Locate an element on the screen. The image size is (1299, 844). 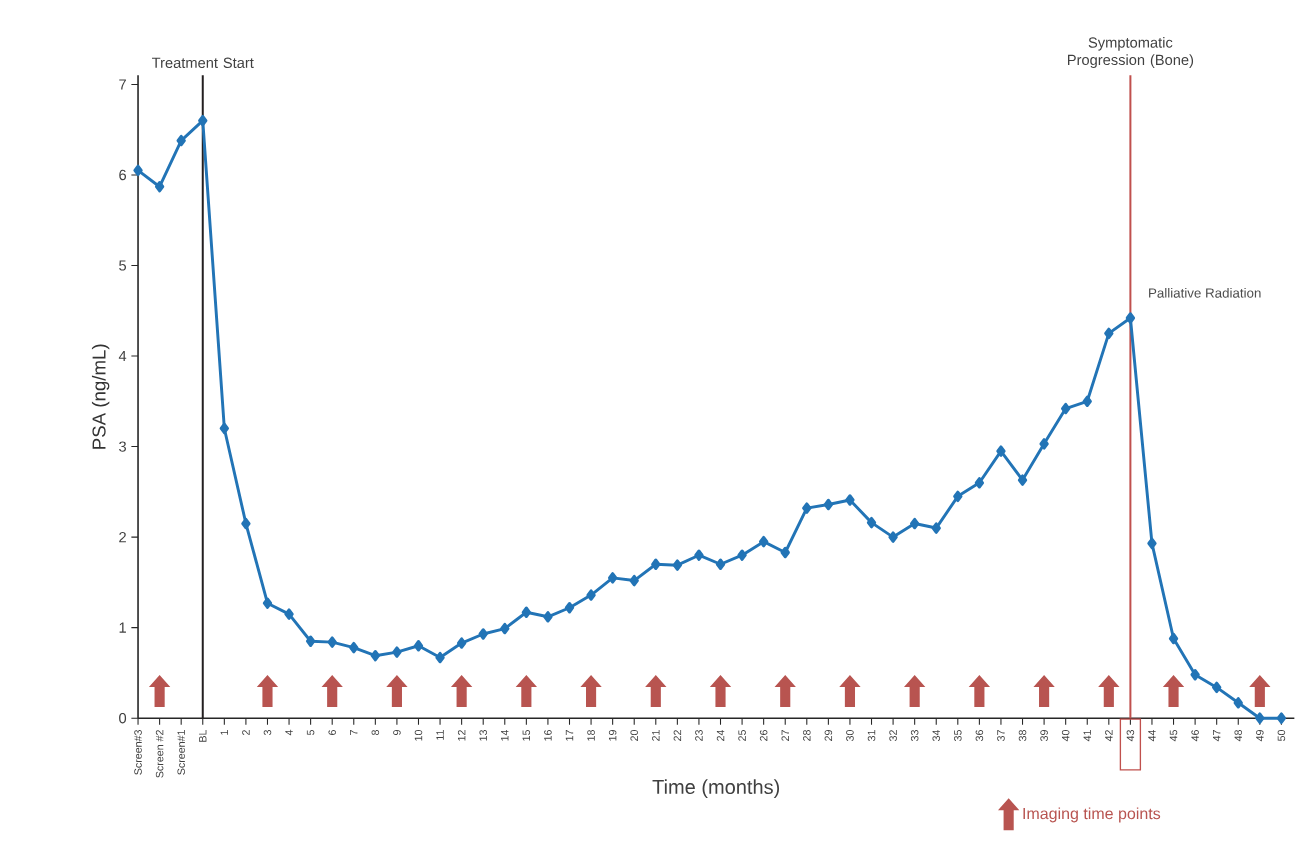
x-tick-label: 25 is located at coordinates (742, 735).